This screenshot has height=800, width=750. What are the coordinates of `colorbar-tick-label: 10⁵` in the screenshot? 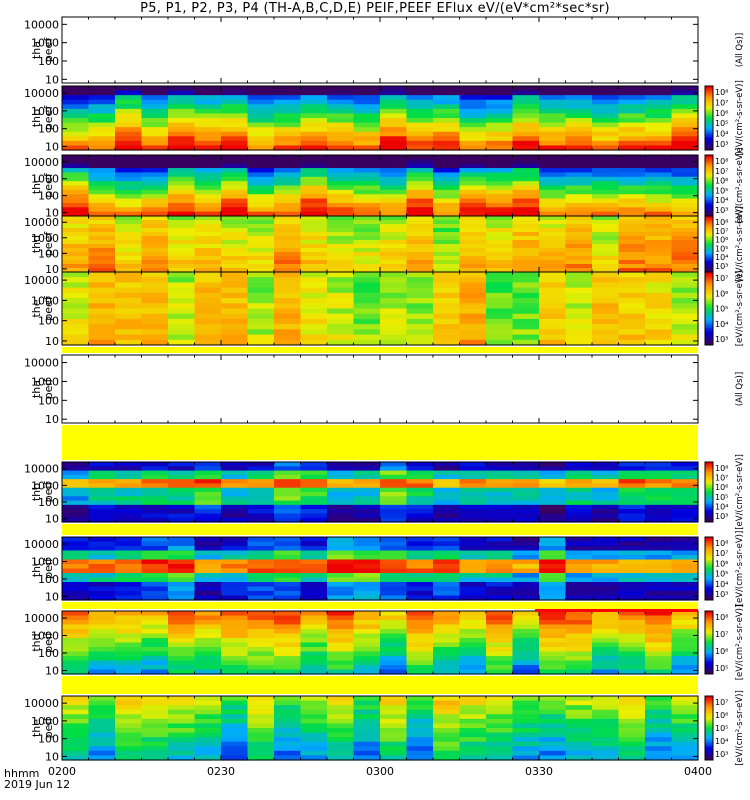 It's located at (721, 309).